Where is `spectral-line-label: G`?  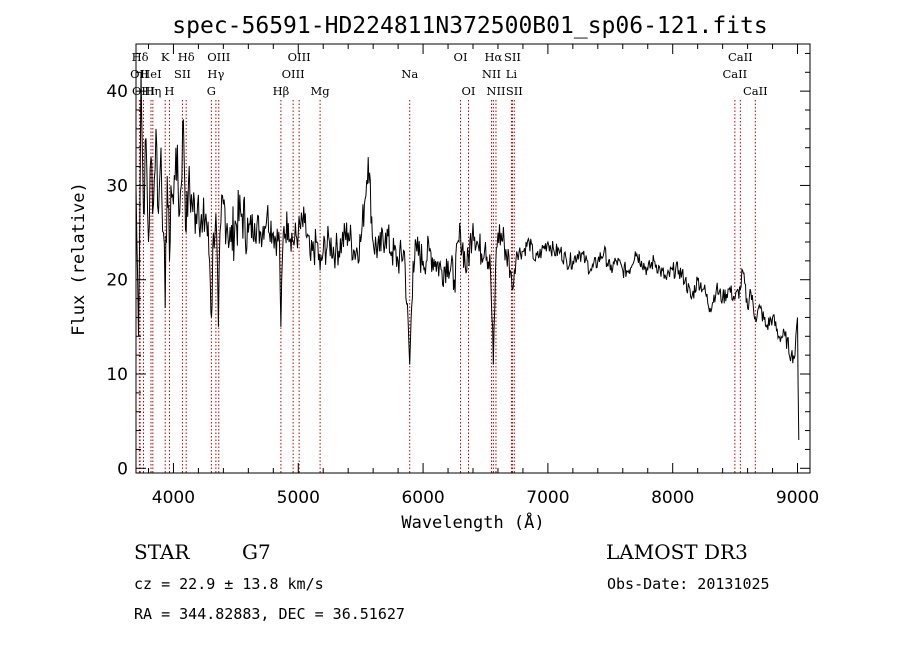
spectral-line-label: G is located at coordinates (211, 91).